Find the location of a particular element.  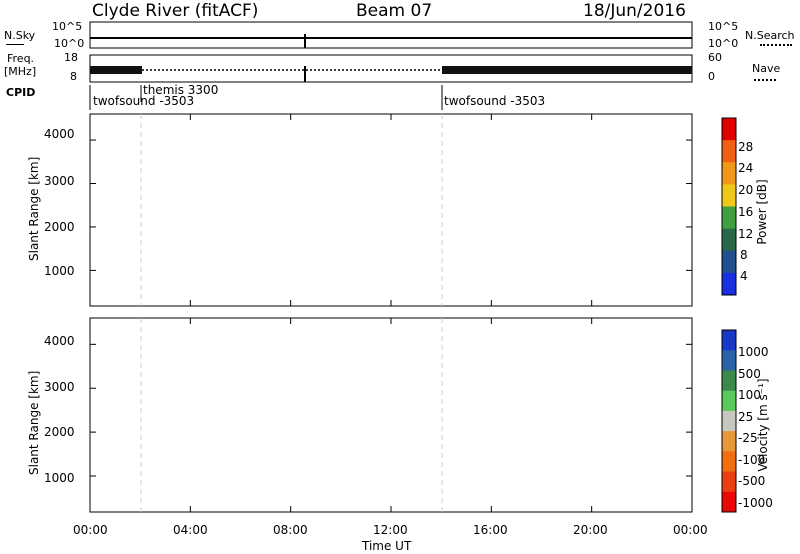

nsearch-tick-top: 10^5 is located at coordinates (723, 26).